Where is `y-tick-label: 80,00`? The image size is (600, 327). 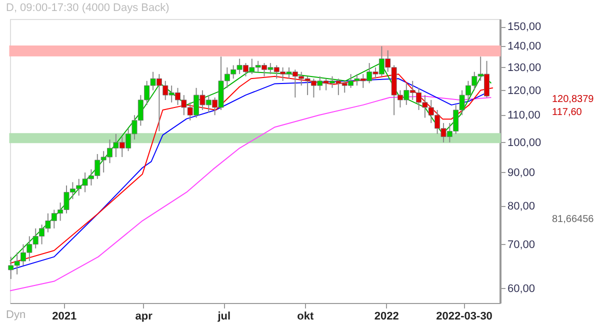
y-tick-label: 80,00 is located at coordinates (522, 206).